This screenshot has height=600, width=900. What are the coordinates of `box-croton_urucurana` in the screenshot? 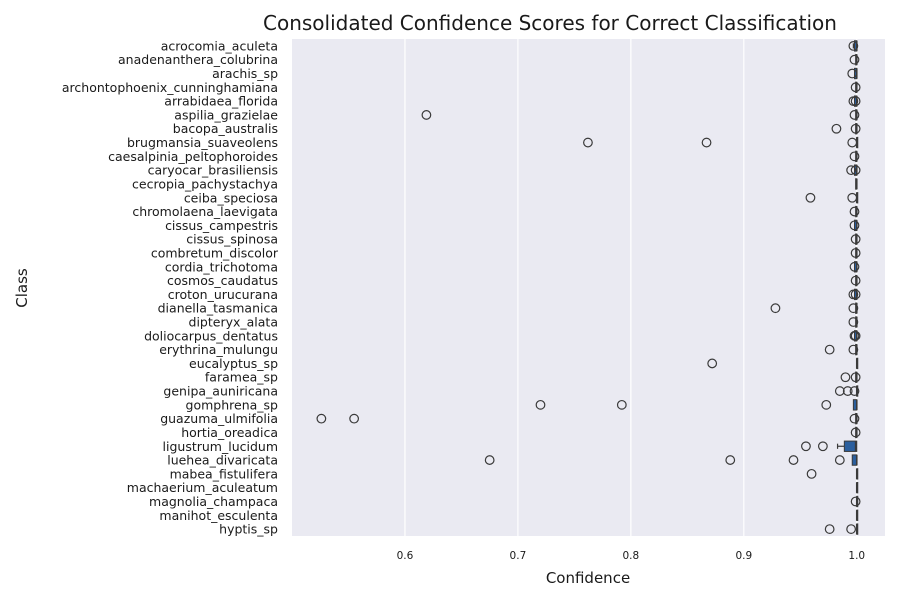 It's located at (854, 294).